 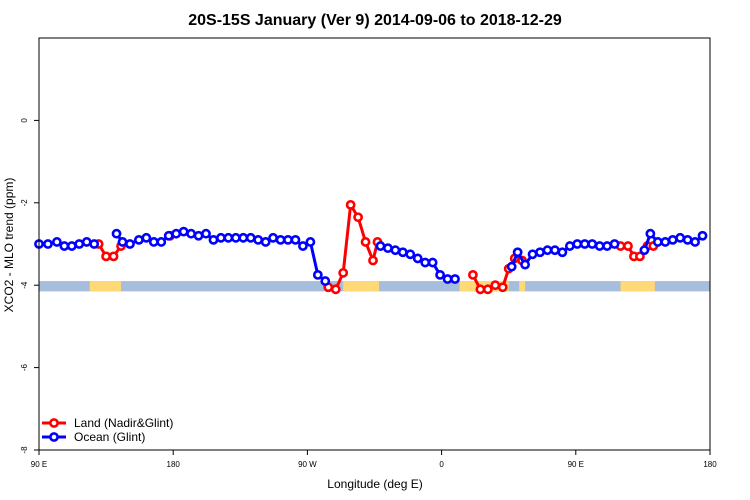 What do you see at coordinates (24, 450) in the screenshot?
I see `y-tick-label: -8` at bounding box center [24, 450].